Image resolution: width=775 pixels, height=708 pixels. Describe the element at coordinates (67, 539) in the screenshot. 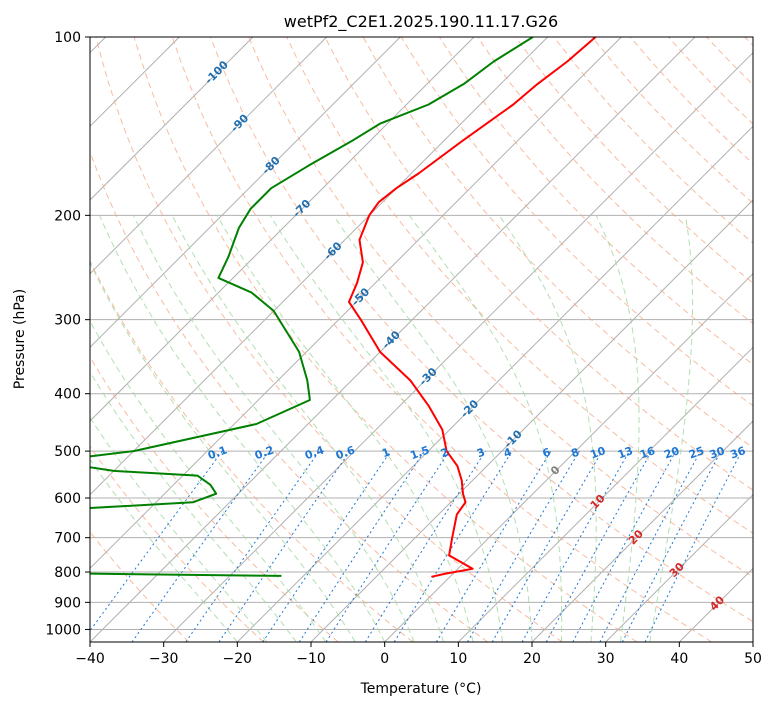

I see `y-tick-label: 700` at that location.